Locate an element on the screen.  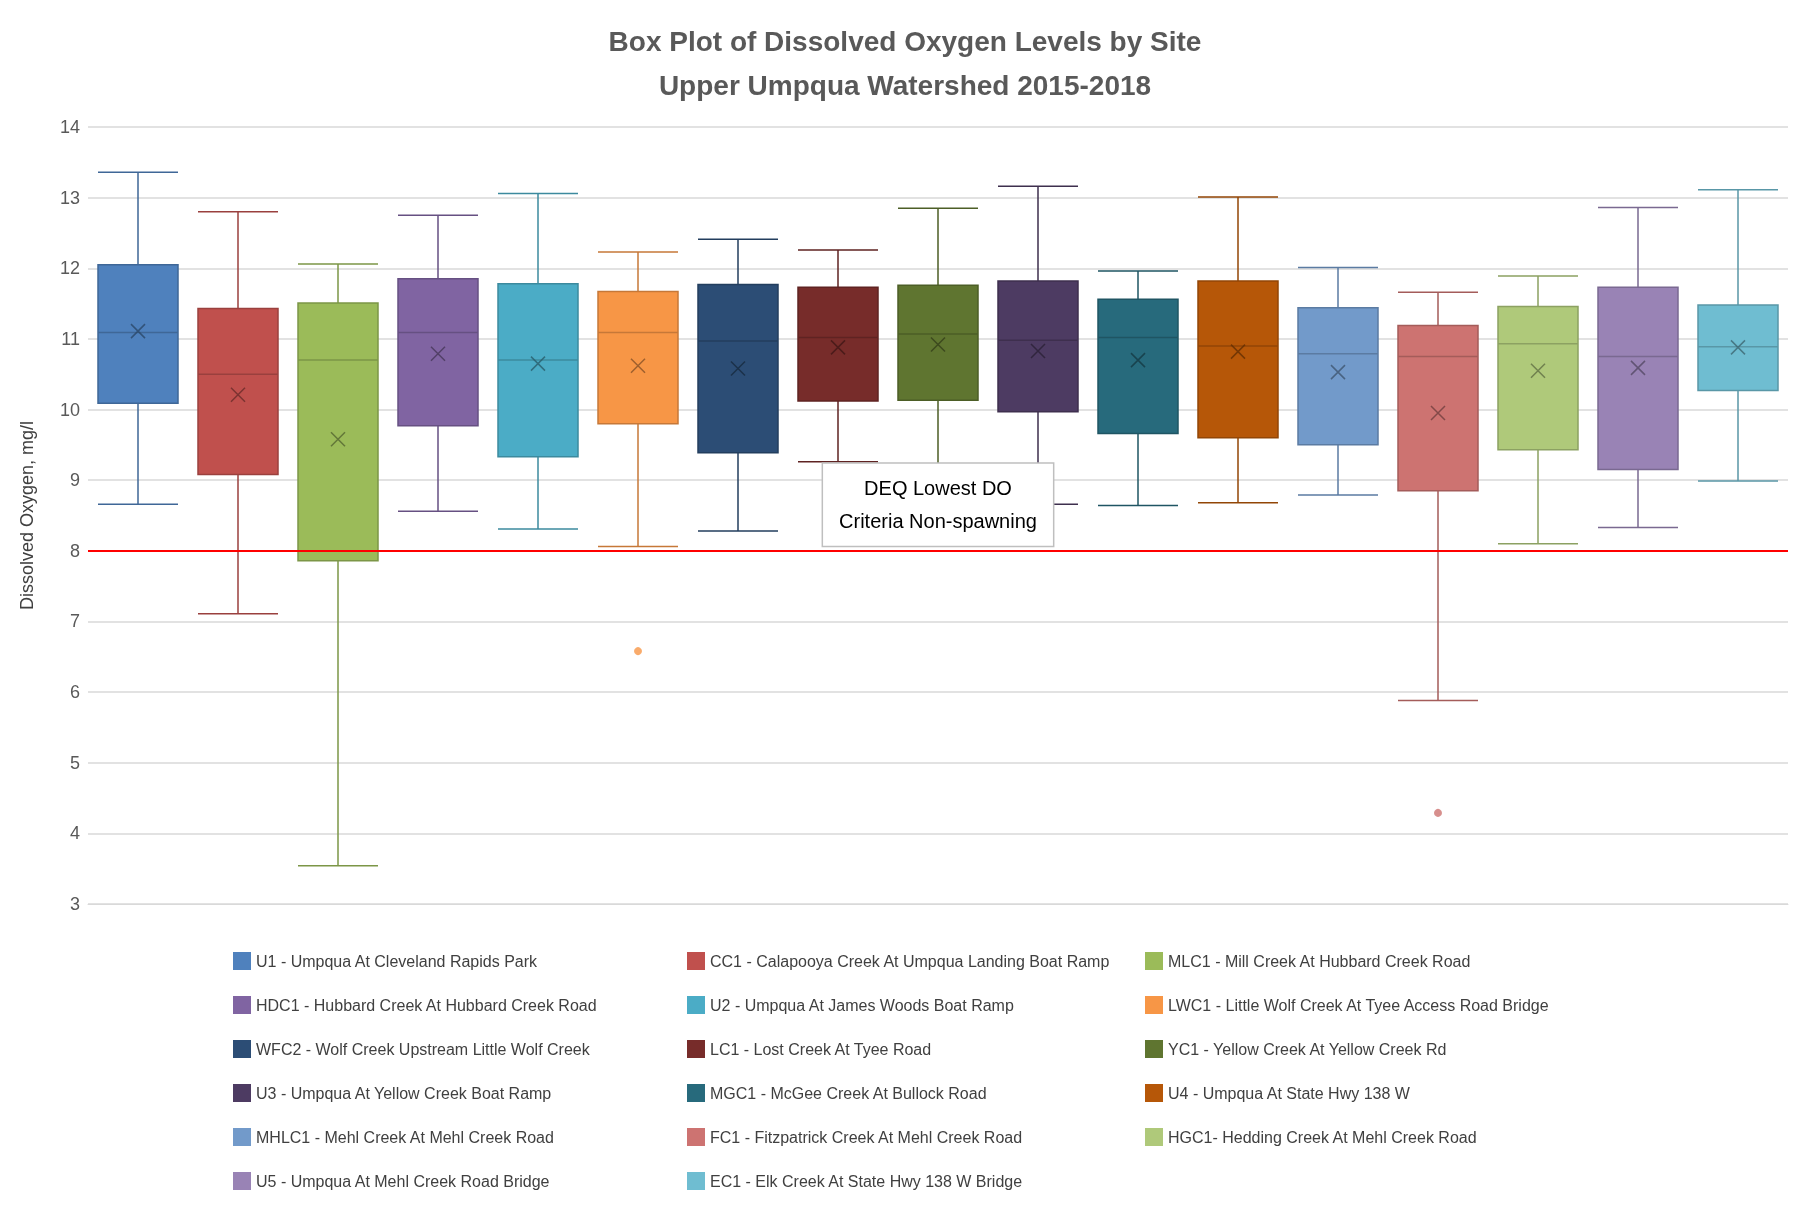
y-tick-label: 10 is located at coordinates (69, 409).